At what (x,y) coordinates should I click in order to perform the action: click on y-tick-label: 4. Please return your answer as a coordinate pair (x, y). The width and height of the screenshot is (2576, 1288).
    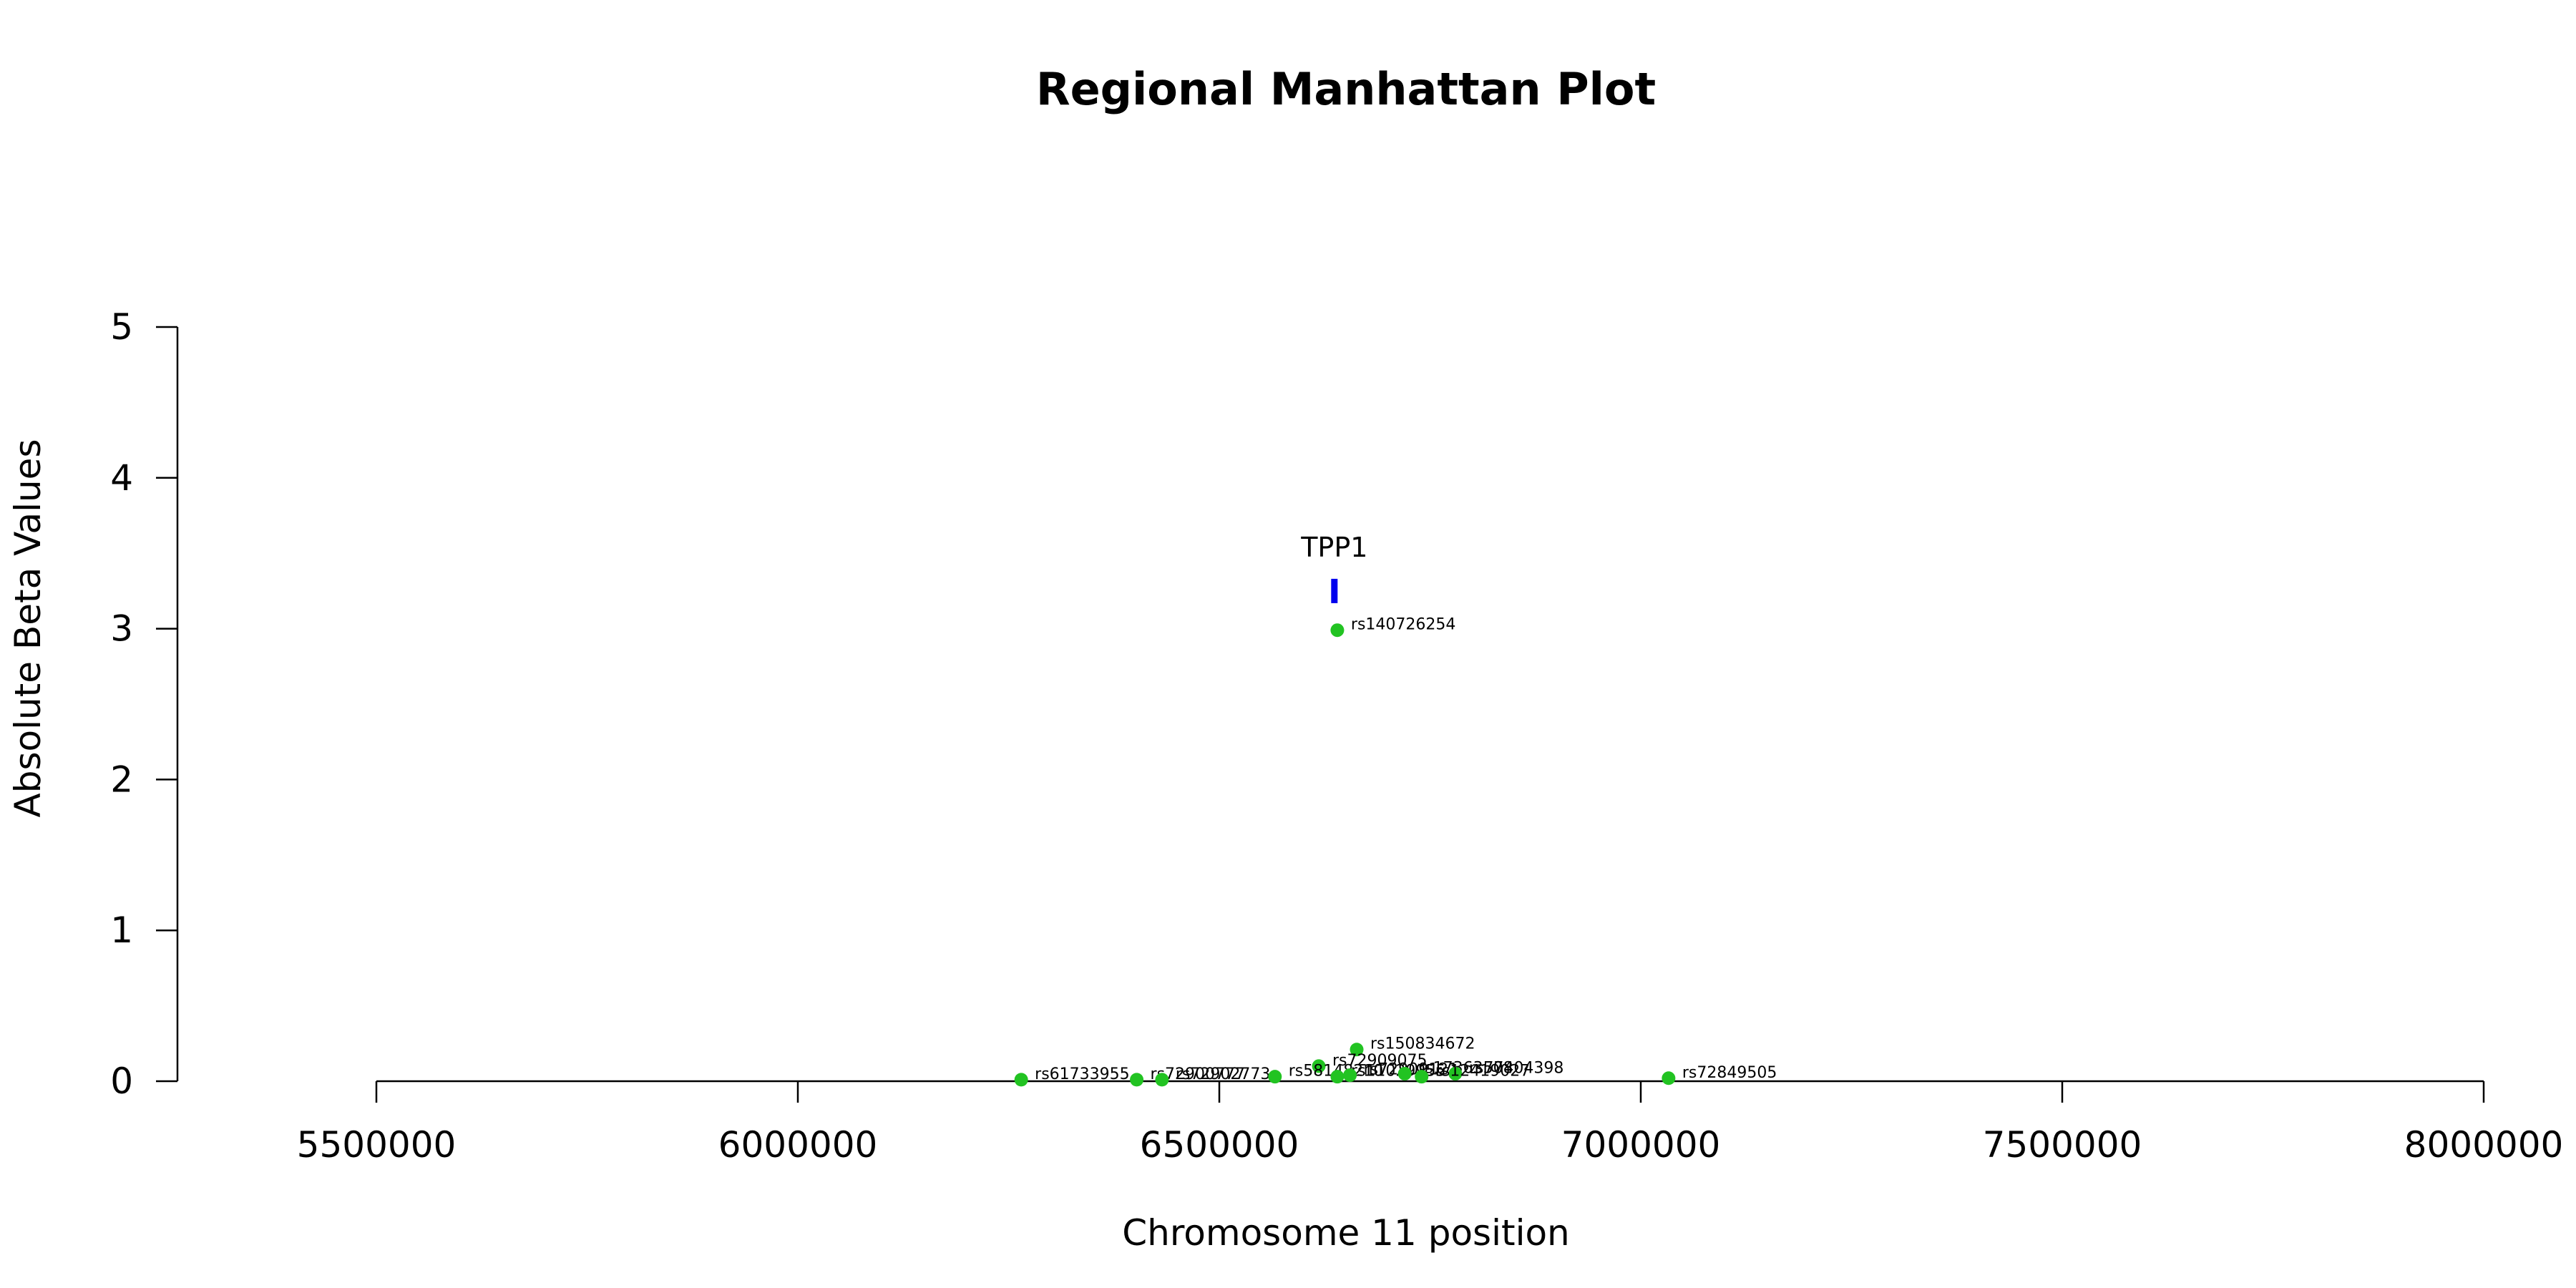
    Looking at the image, I should click on (122, 478).